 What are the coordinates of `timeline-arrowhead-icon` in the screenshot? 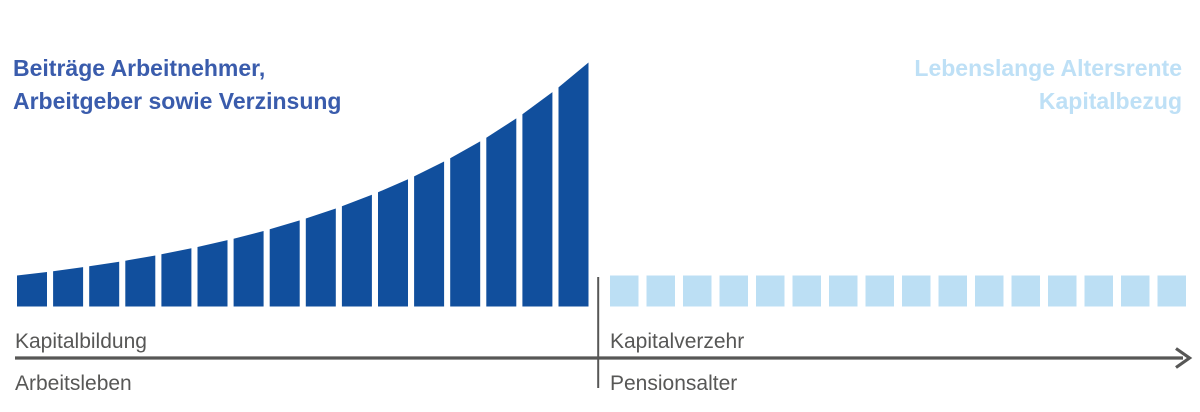 It's located at (1184, 358).